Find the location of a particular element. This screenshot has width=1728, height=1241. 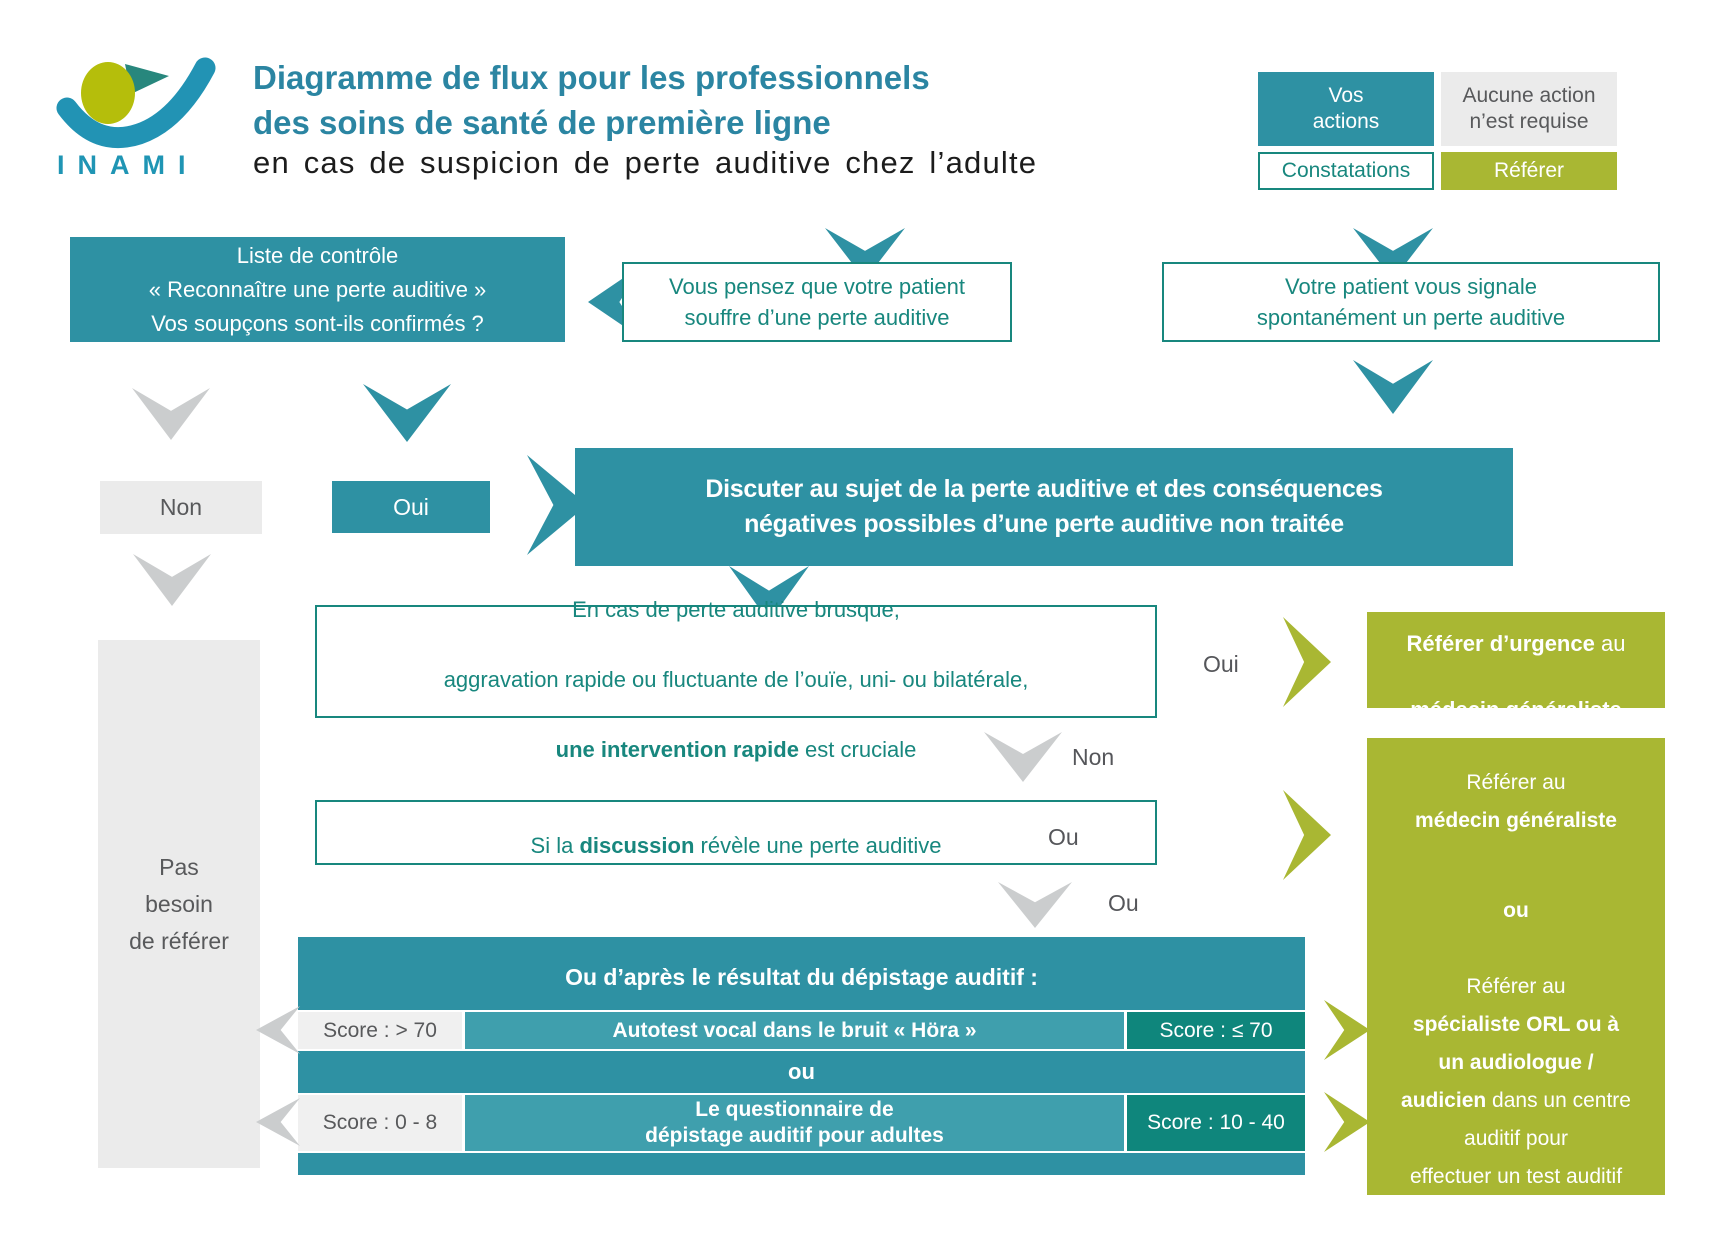

text-fragment: dans un centre is located at coordinates (1558, 1100).